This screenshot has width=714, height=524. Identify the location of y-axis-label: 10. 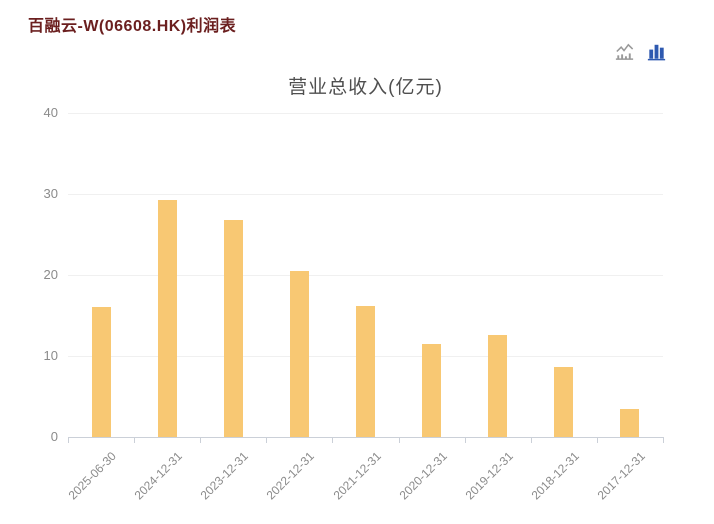
(50, 355).